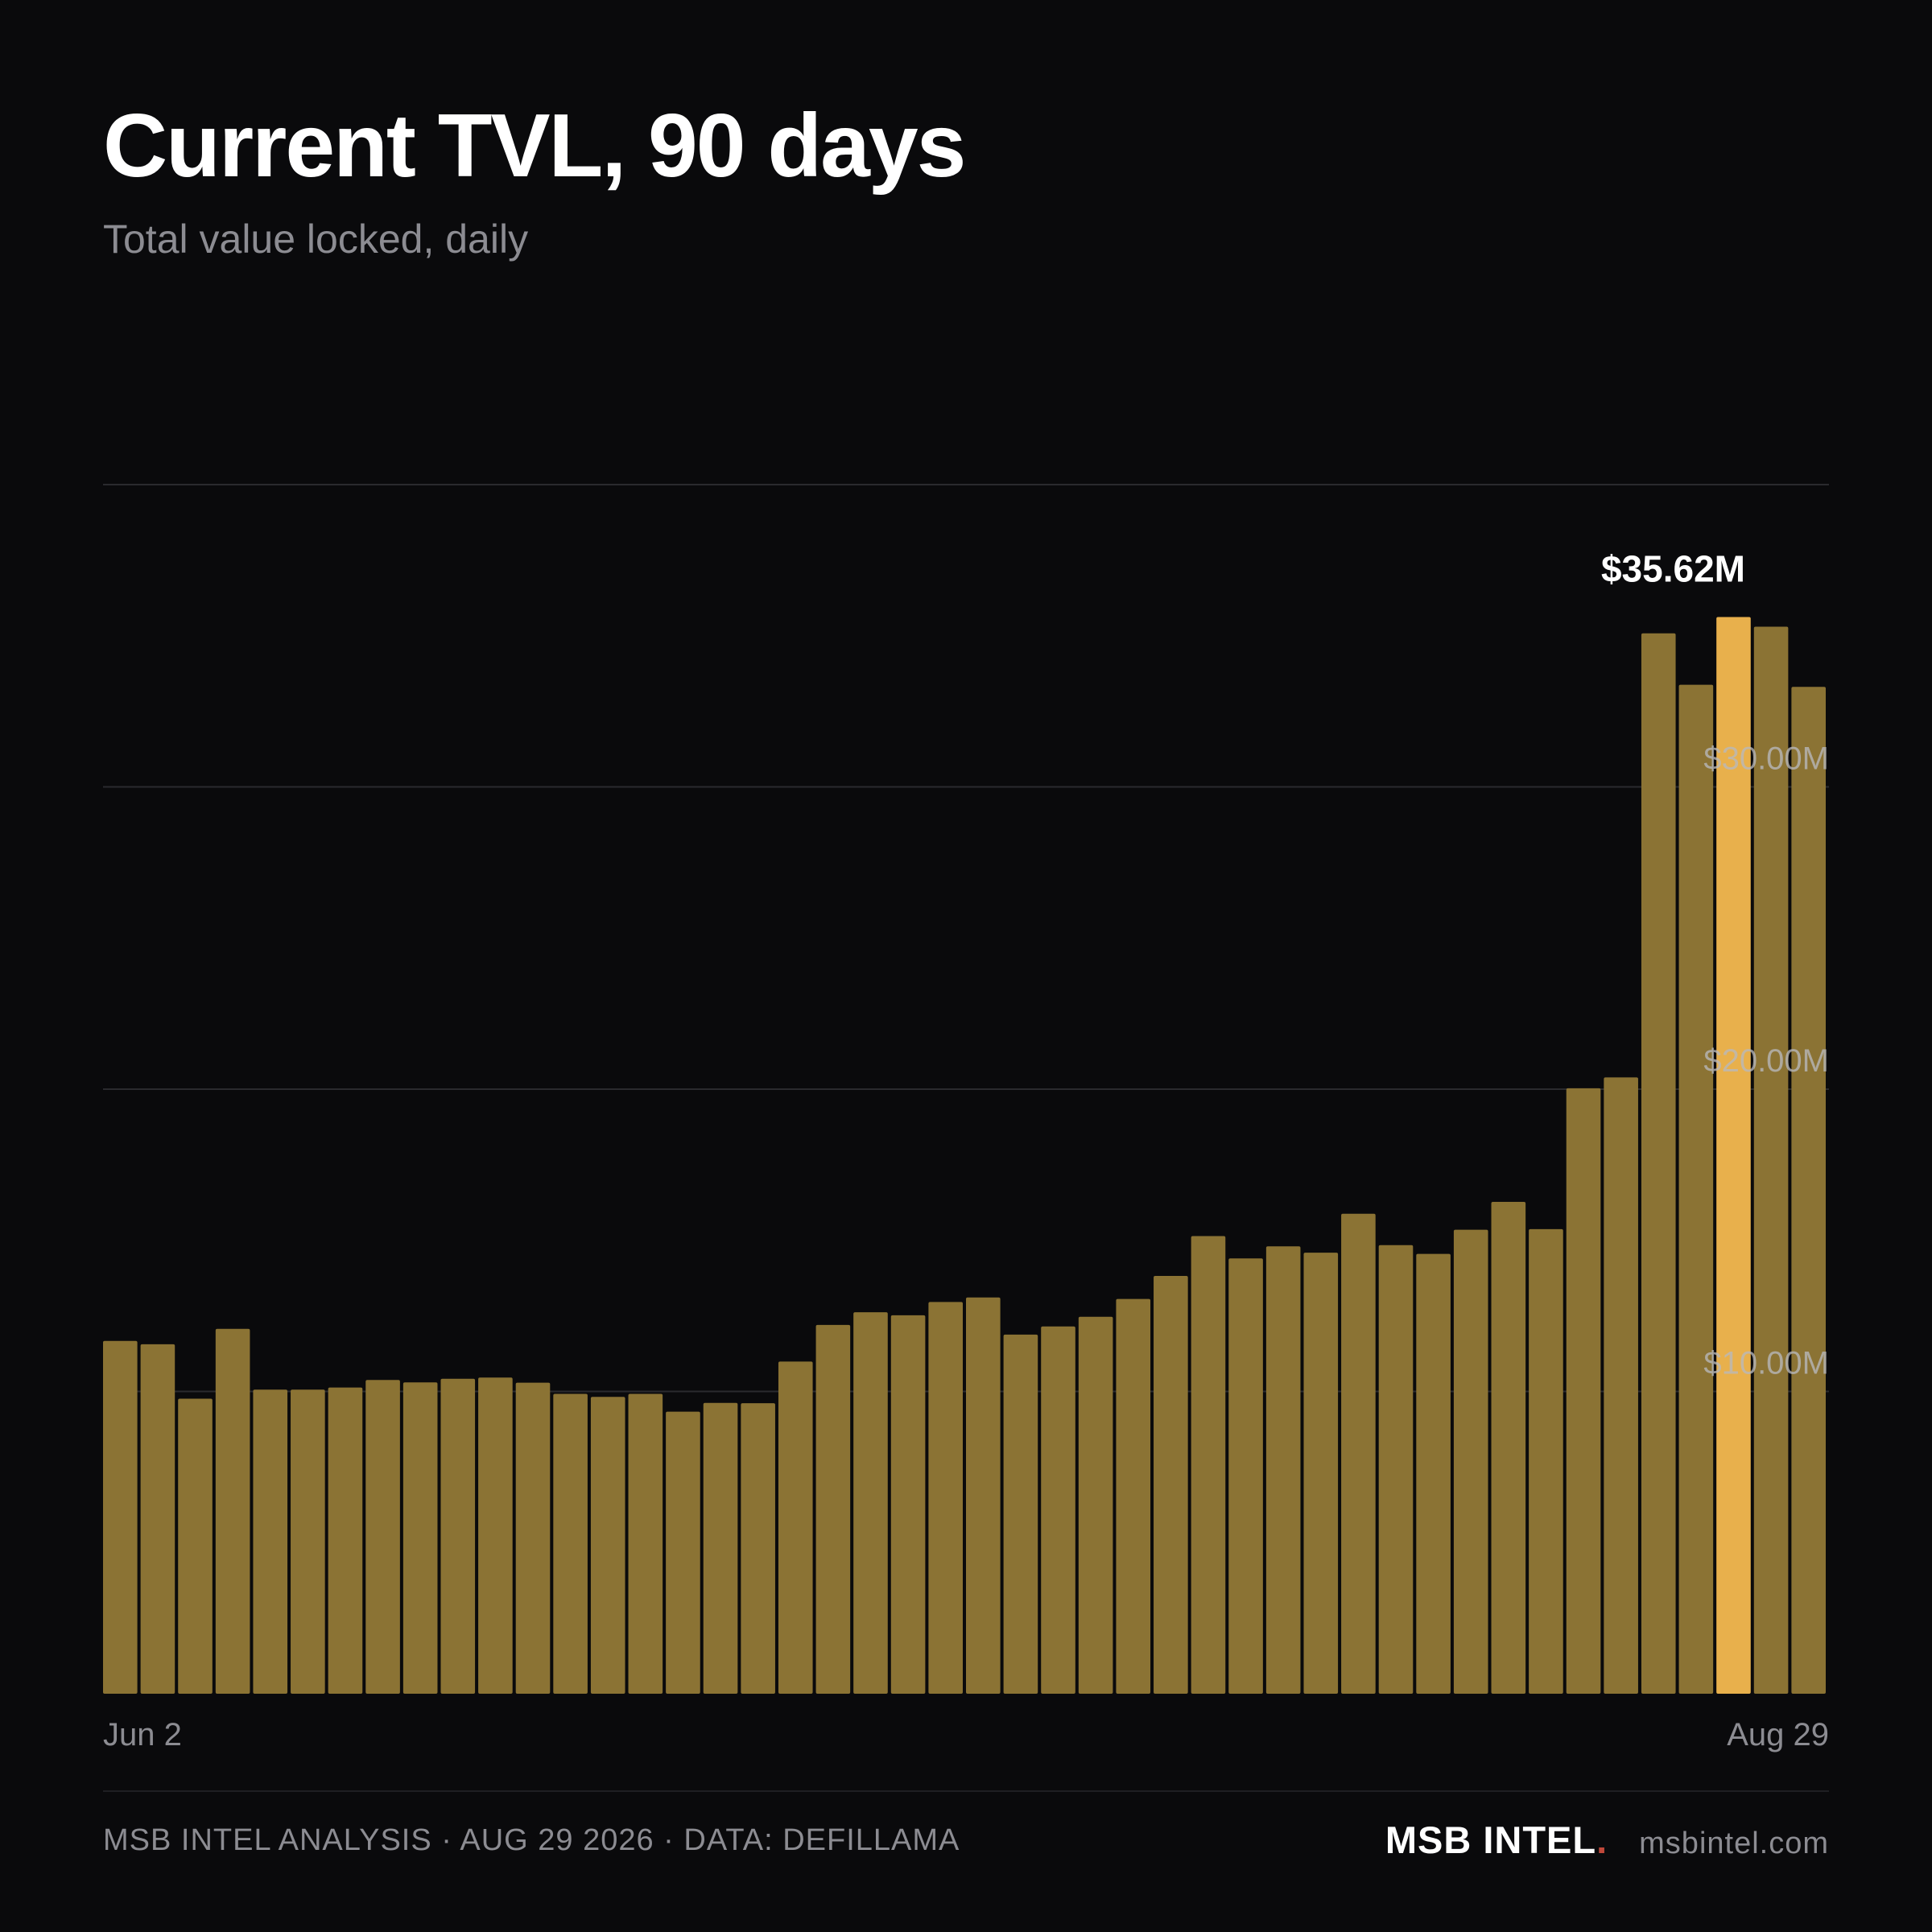 This screenshot has width=1932, height=1932. Describe the element at coordinates (1766, 1061) in the screenshot. I see `y-tick-label: $20.00M` at that location.